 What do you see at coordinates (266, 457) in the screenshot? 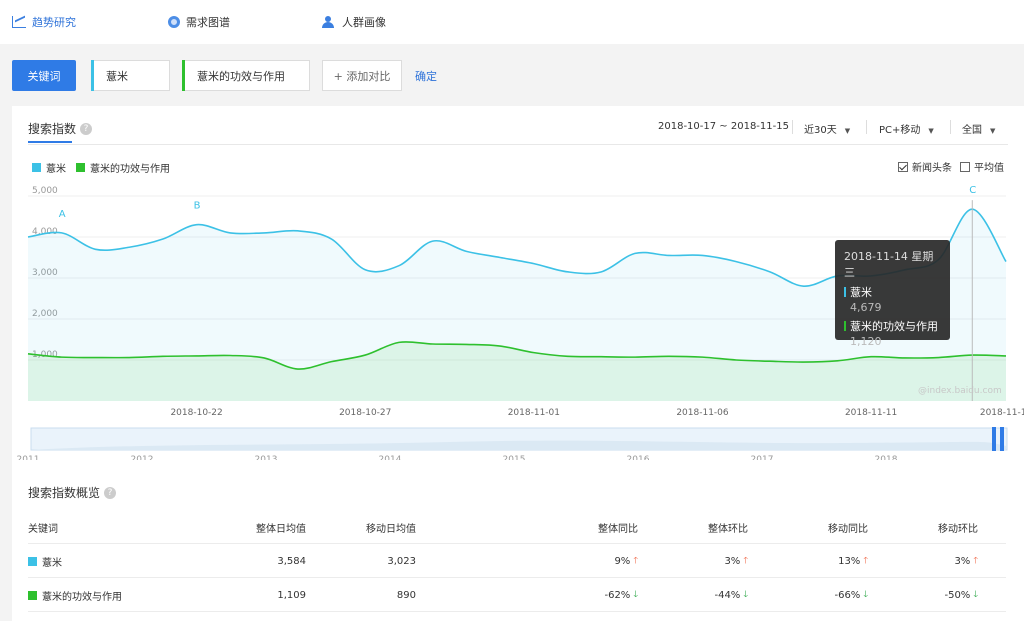
I see `timeline-year-label: 2013` at bounding box center [266, 457].